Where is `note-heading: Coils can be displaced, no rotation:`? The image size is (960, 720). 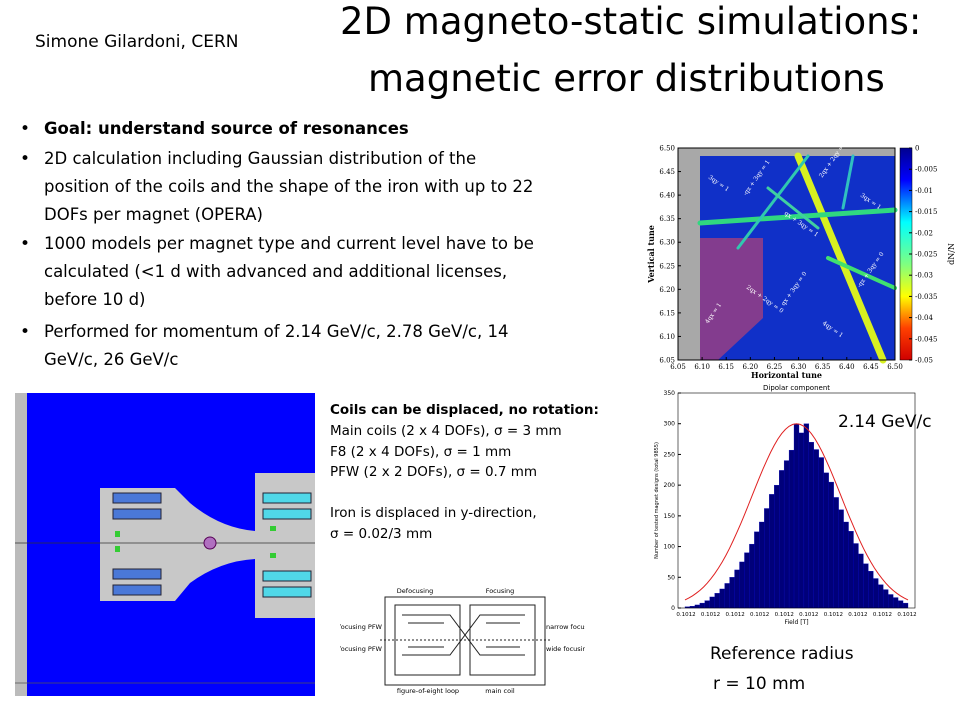
note-heading: Coils can be displaced, no rotation: is located at coordinates (464, 410).